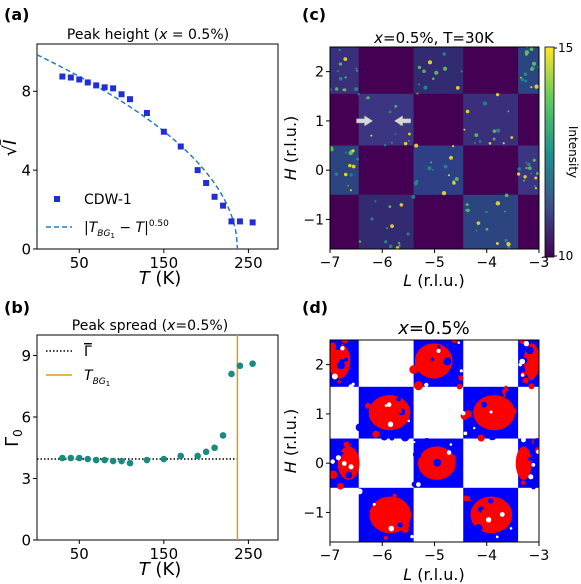 This screenshot has width=581, height=584. Describe the element at coordinates (314, 14) in the screenshot. I see `panel-label-c: (c)` at that location.